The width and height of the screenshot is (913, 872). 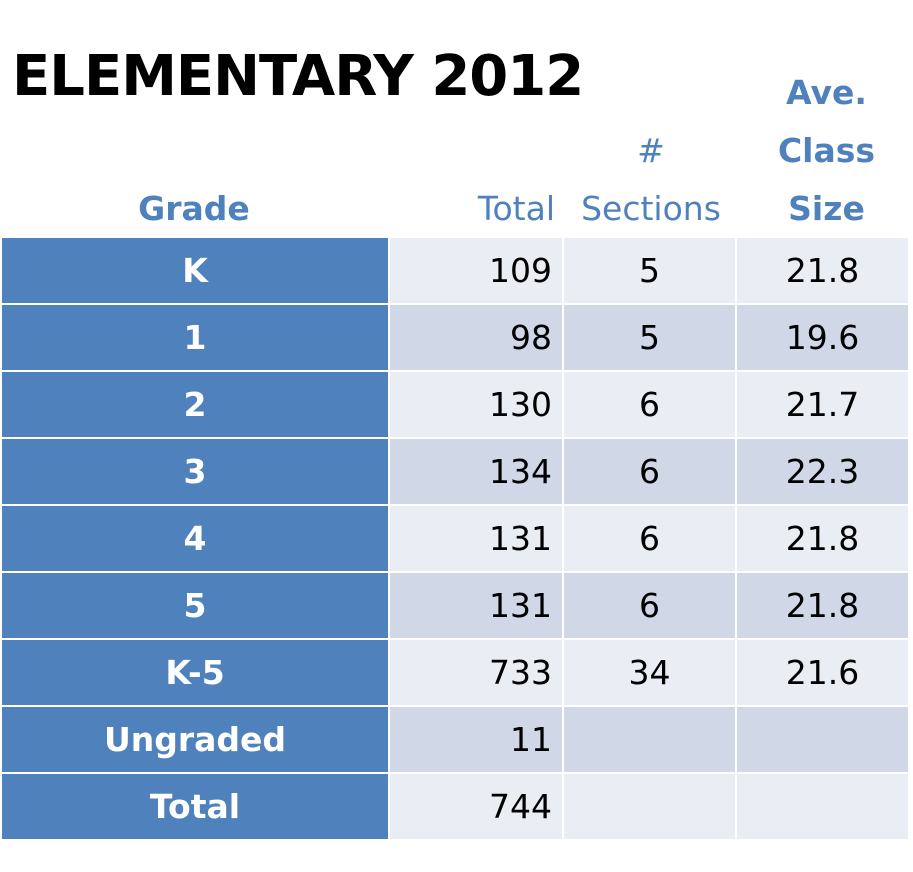 I want to click on sections-cell: 34, so click(x=649, y=672).